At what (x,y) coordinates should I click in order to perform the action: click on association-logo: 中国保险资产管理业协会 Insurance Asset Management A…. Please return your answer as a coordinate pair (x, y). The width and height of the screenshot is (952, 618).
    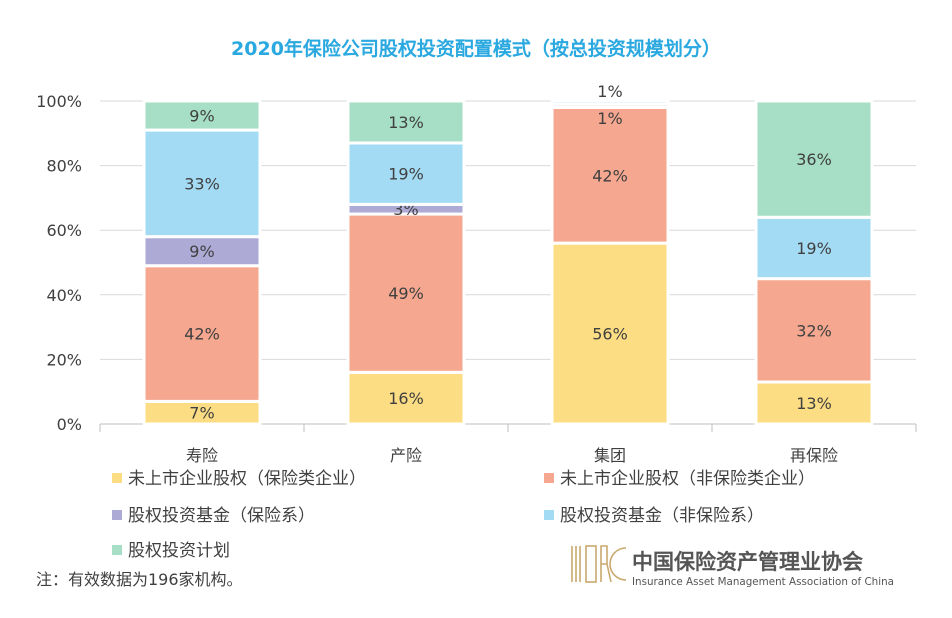
    Looking at the image, I should click on (732, 566).